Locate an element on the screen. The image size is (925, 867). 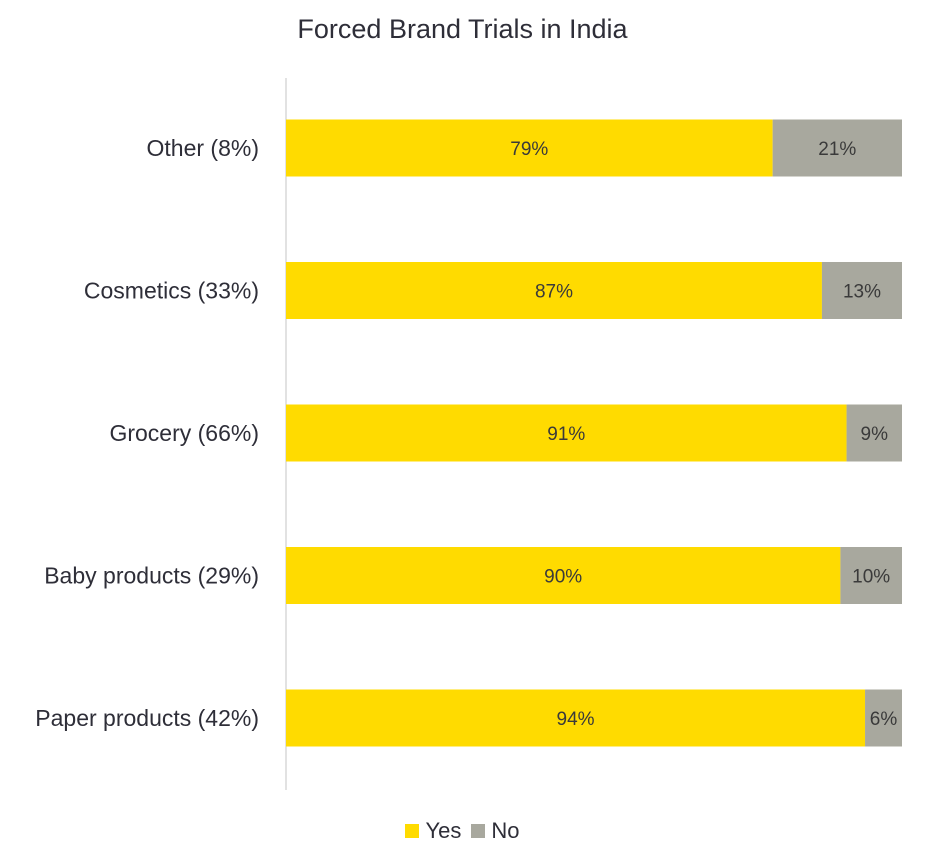
legend-item-yes: Yes is located at coordinates (433, 831).